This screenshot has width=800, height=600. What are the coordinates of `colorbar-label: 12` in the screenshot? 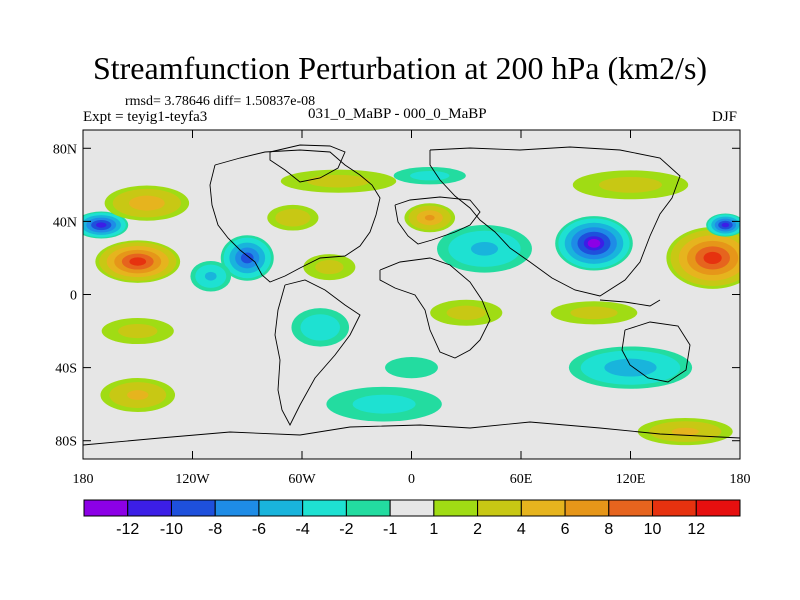 It's located at (696, 529).